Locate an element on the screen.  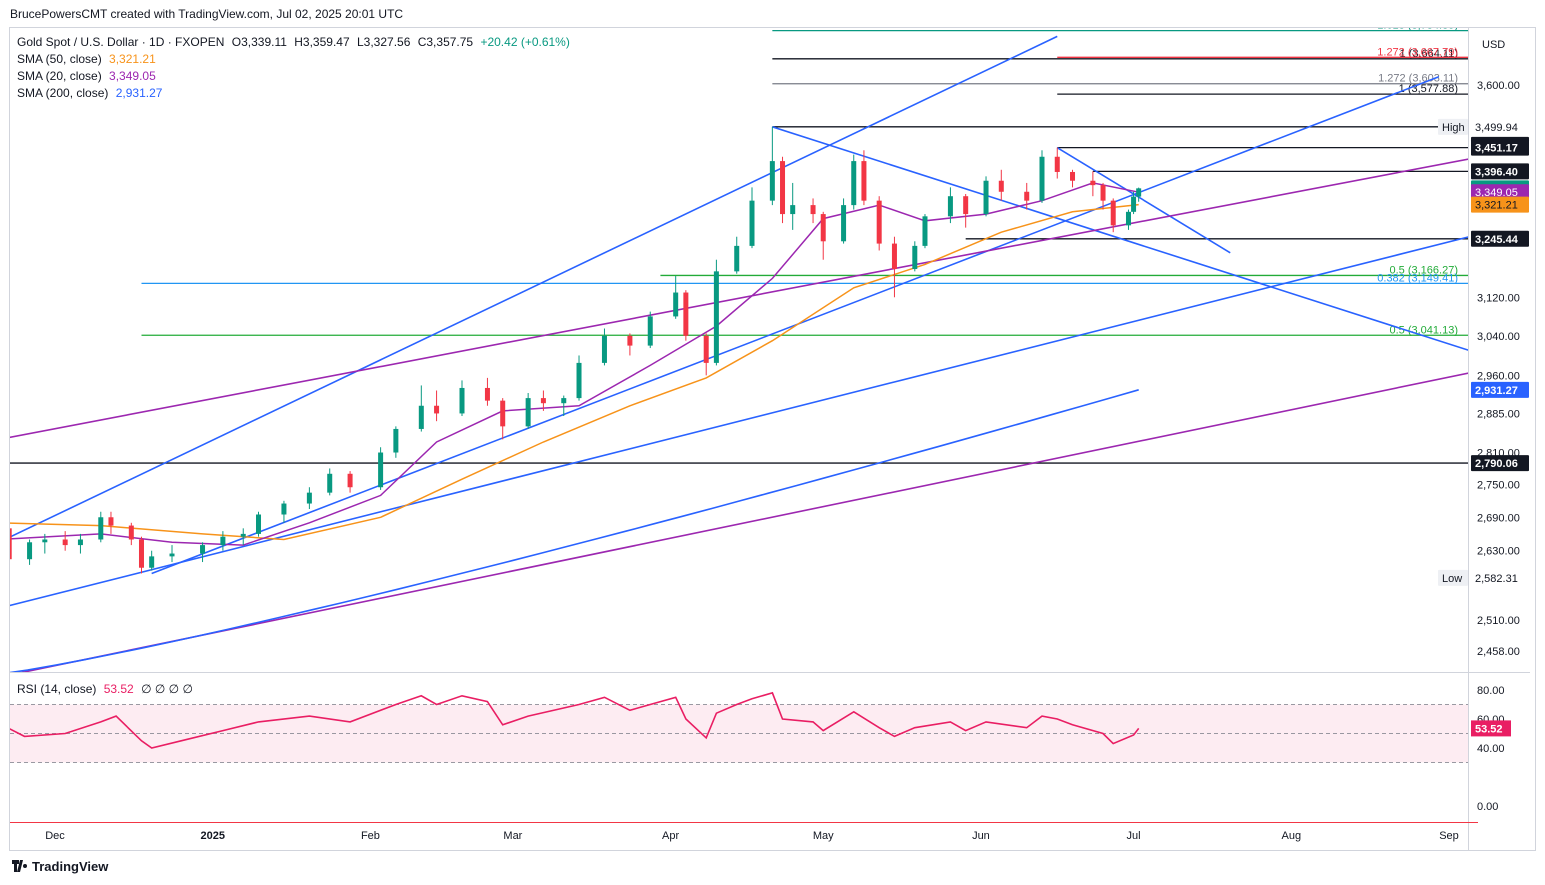
time-axis-tick: Jul is located at coordinates (1134, 836).